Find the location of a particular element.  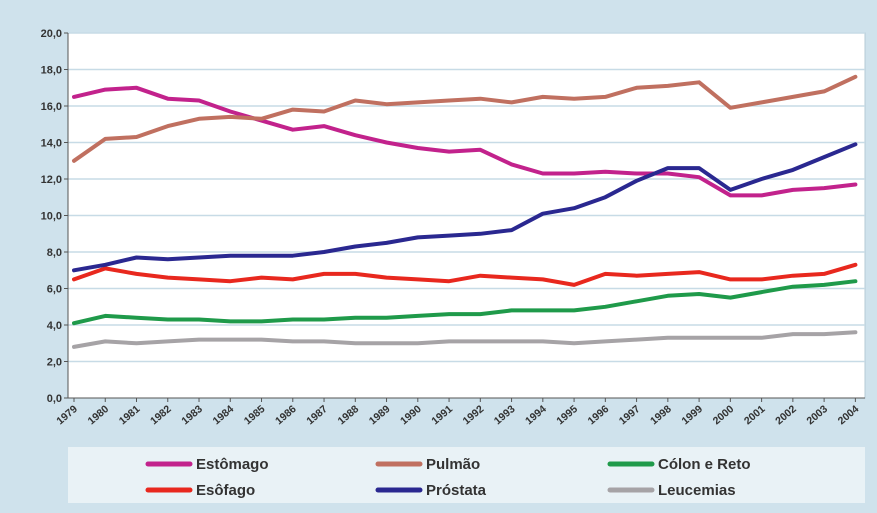

series-line-c-lon-e-reto is located at coordinates (465, 302).